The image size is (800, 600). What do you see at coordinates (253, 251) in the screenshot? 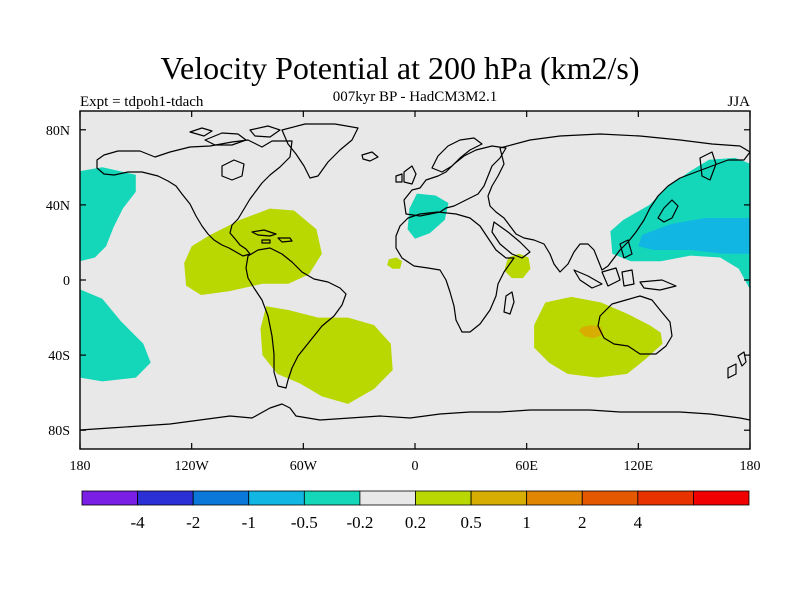
I see `field-region-americas-tropical` at bounding box center [253, 251].